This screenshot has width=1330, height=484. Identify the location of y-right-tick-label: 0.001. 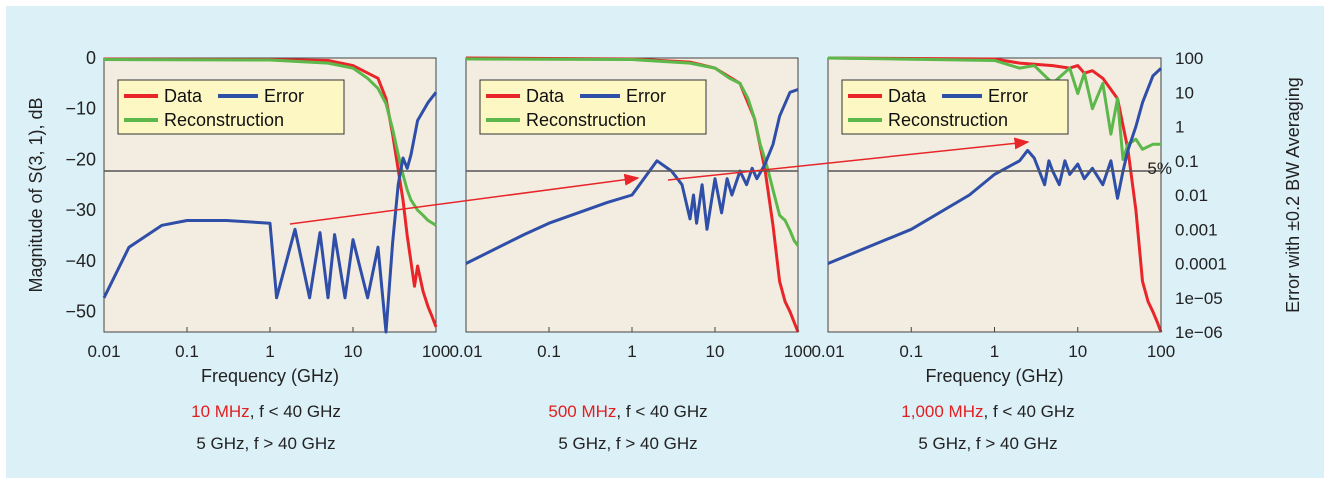
(1196, 229).